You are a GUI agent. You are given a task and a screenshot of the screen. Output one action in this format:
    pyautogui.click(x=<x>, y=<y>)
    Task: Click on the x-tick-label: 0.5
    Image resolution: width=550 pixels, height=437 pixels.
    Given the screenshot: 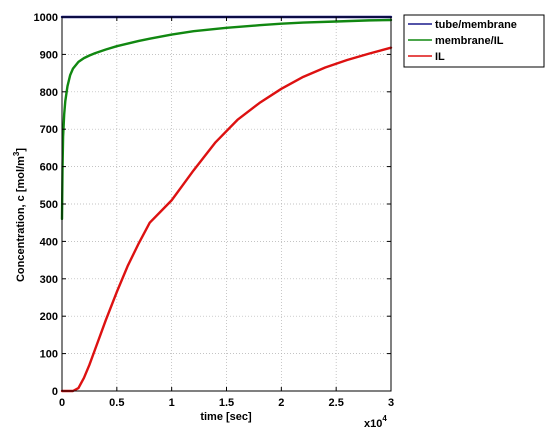 What is the action you would take?
    pyautogui.click(x=116, y=403)
    